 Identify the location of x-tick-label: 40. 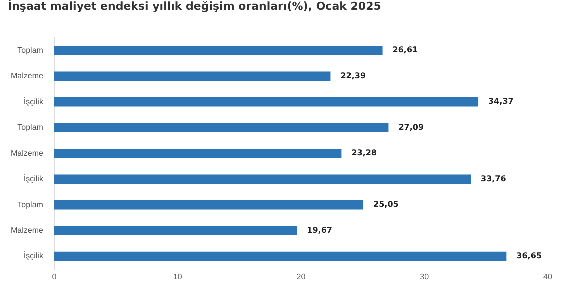
(548, 277).